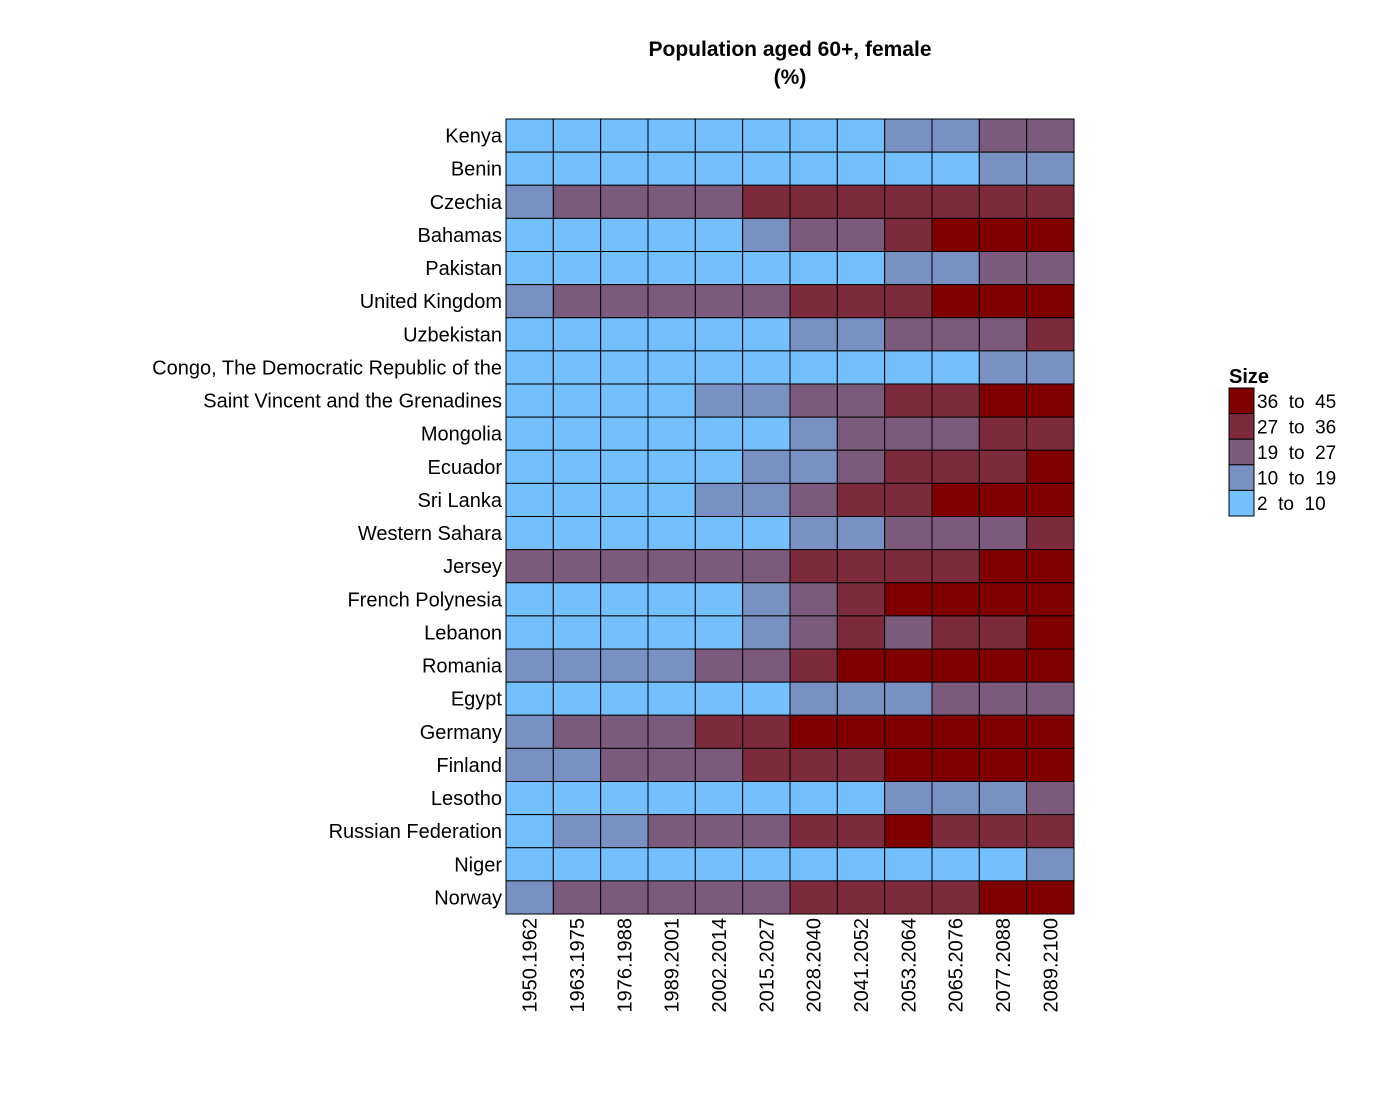 This screenshot has height=1100, width=1400. What do you see at coordinates (1296, 402) in the screenshot?
I see `legend-label: 36 to 45` at bounding box center [1296, 402].